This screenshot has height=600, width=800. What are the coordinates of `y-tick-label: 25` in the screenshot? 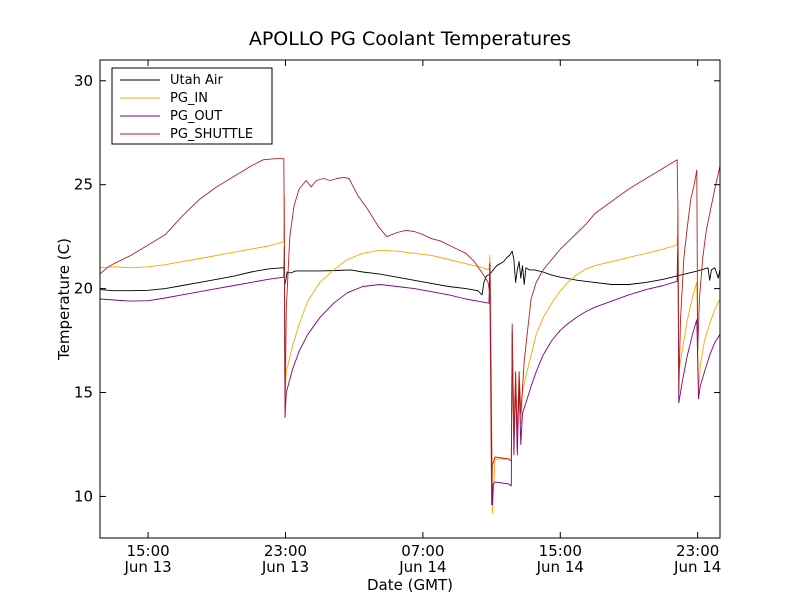 It's located at (83, 185).